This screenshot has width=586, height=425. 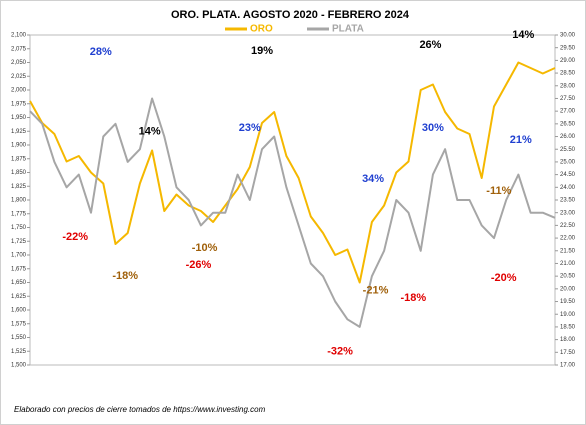 I want to click on y-tick-label: 1,650, so click(x=19, y=283).